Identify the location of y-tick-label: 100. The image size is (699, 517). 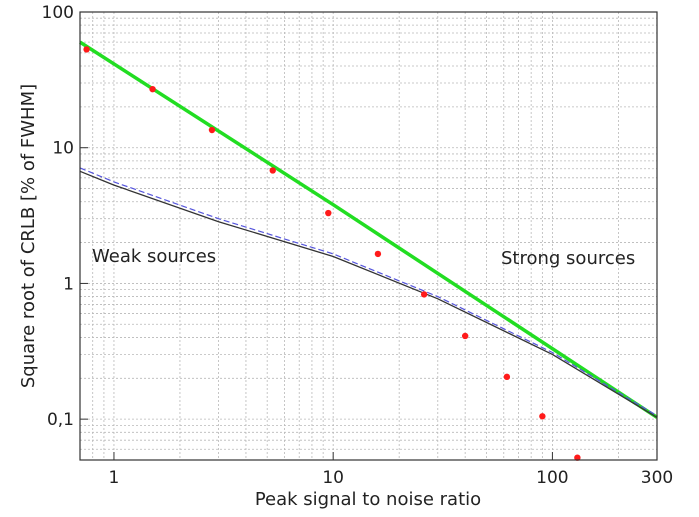
(58, 13).